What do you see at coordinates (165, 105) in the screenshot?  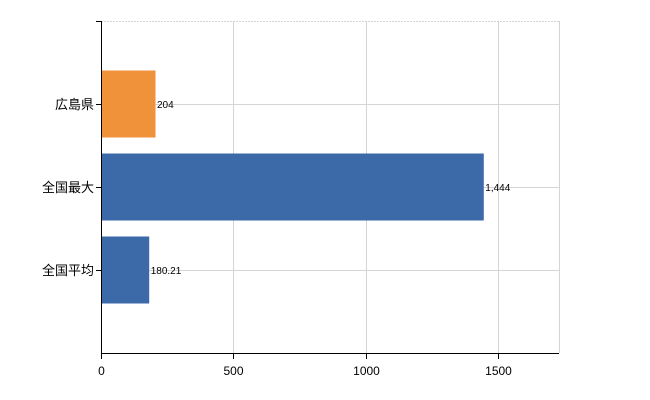 I see `data-label-1: 204` at bounding box center [165, 105].